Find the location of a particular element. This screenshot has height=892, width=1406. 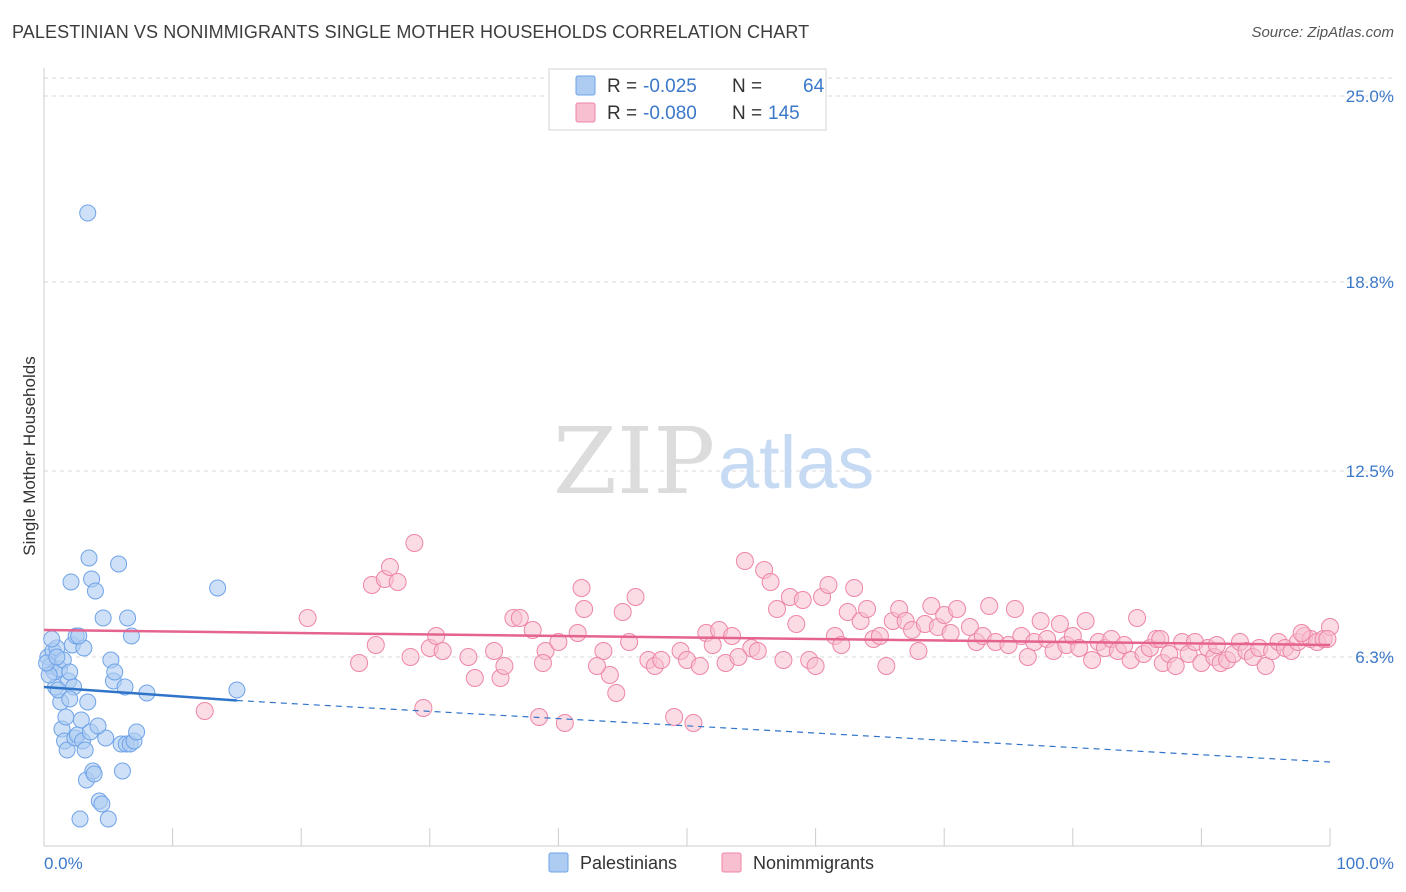

x-tick-label-max: 100.0% is located at coordinates (1365, 863).